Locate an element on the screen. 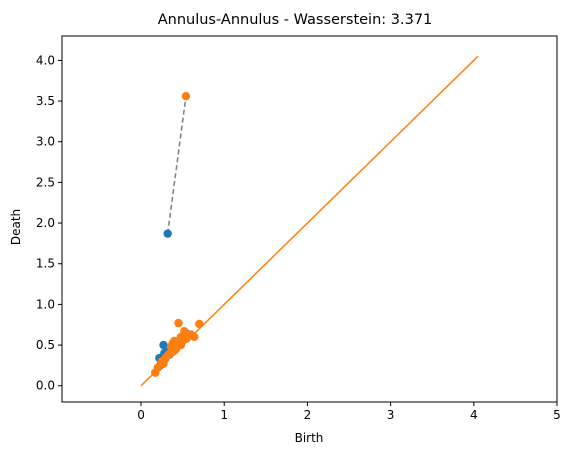 Image resolution: width=570 pixels, height=455 pixels. y-tick-label-5: 2.5 is located at coordinates (45, 182).